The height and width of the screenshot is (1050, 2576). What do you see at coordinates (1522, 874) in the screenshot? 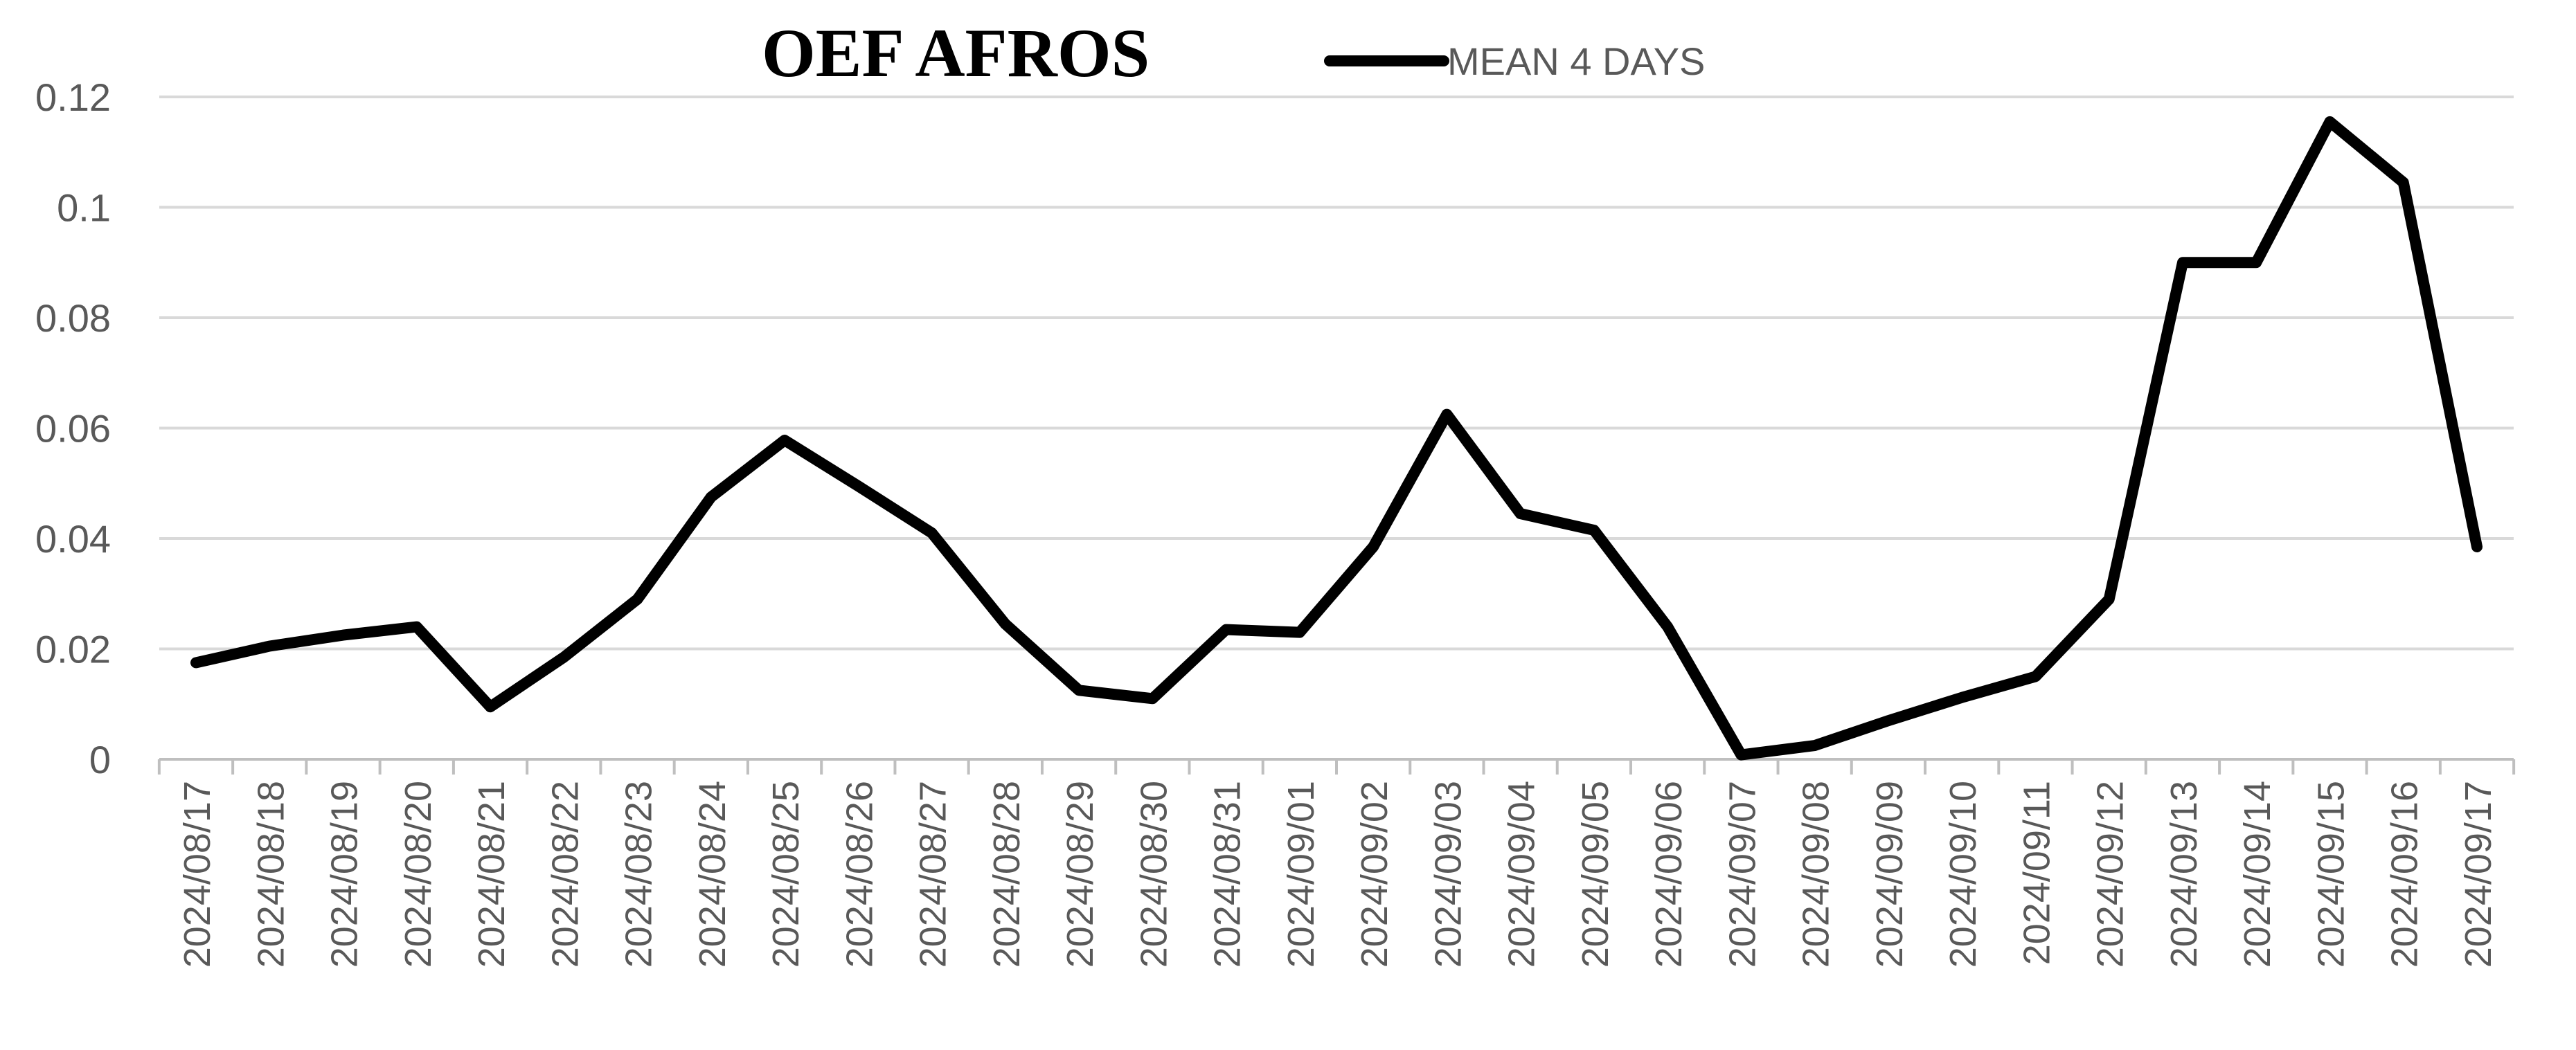
I see `x-tick-label: 2024/09/04` at bounding box center [1522, 874].